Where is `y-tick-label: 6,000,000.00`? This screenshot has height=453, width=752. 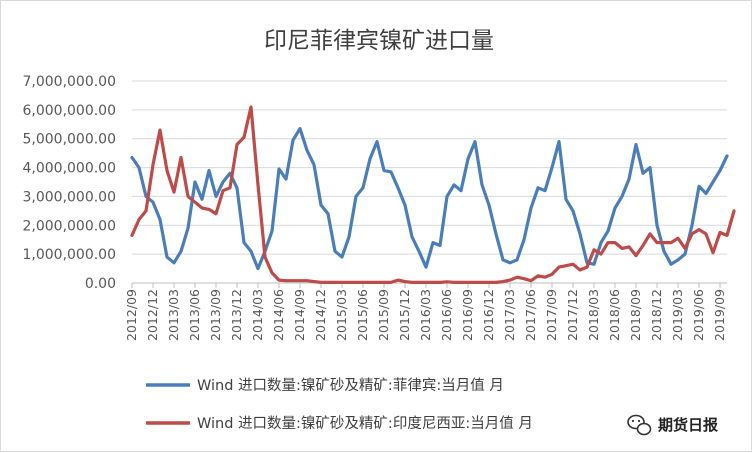 y-tick-label: 6,000,000.00 is located at coordinates (69, 111).